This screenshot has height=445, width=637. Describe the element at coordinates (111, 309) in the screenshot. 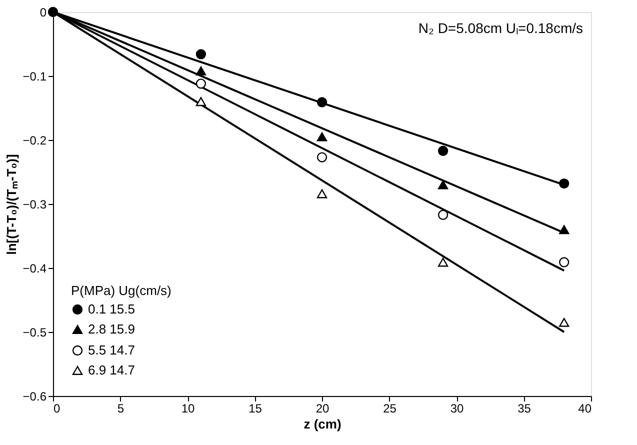

I see `legend-label: 0.1 15.5` at that location.